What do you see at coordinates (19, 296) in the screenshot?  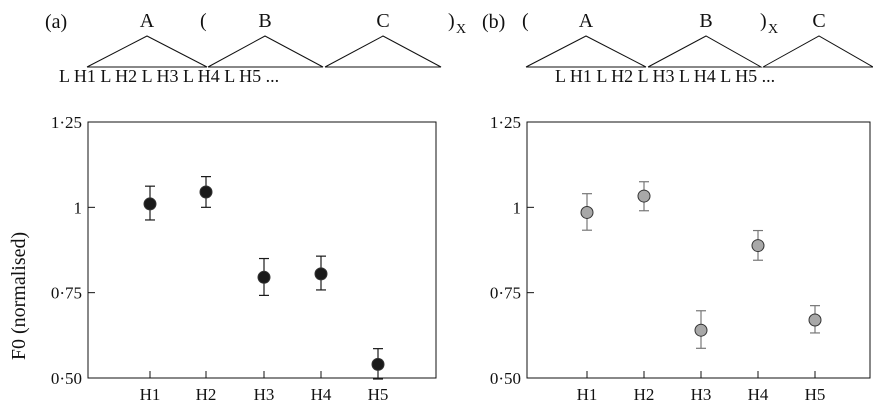 I see `y-axis-label: F0 (normalised)` at bounding box center [19, 296].